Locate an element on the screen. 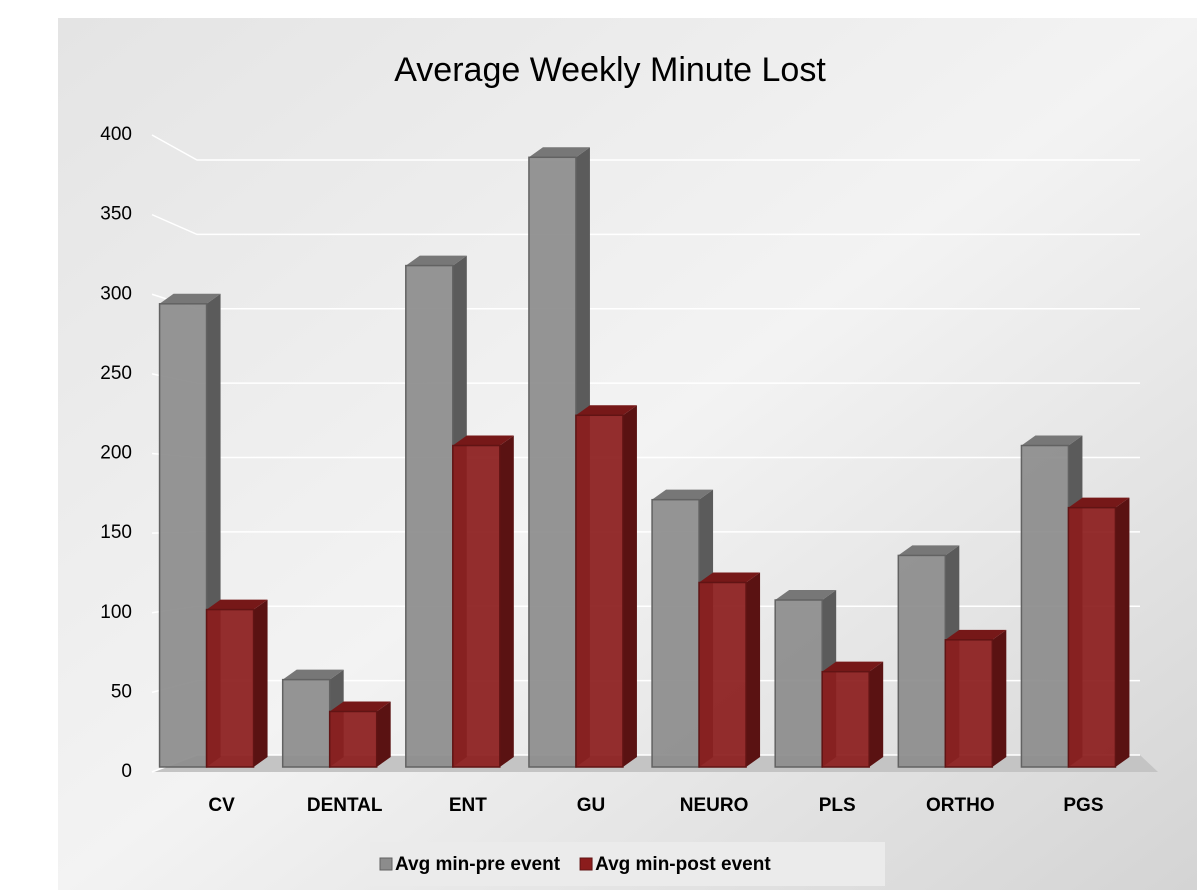 This screenshot has height=890, width=1197. y-tick-label: 100 is located at coordinates (116, 612).